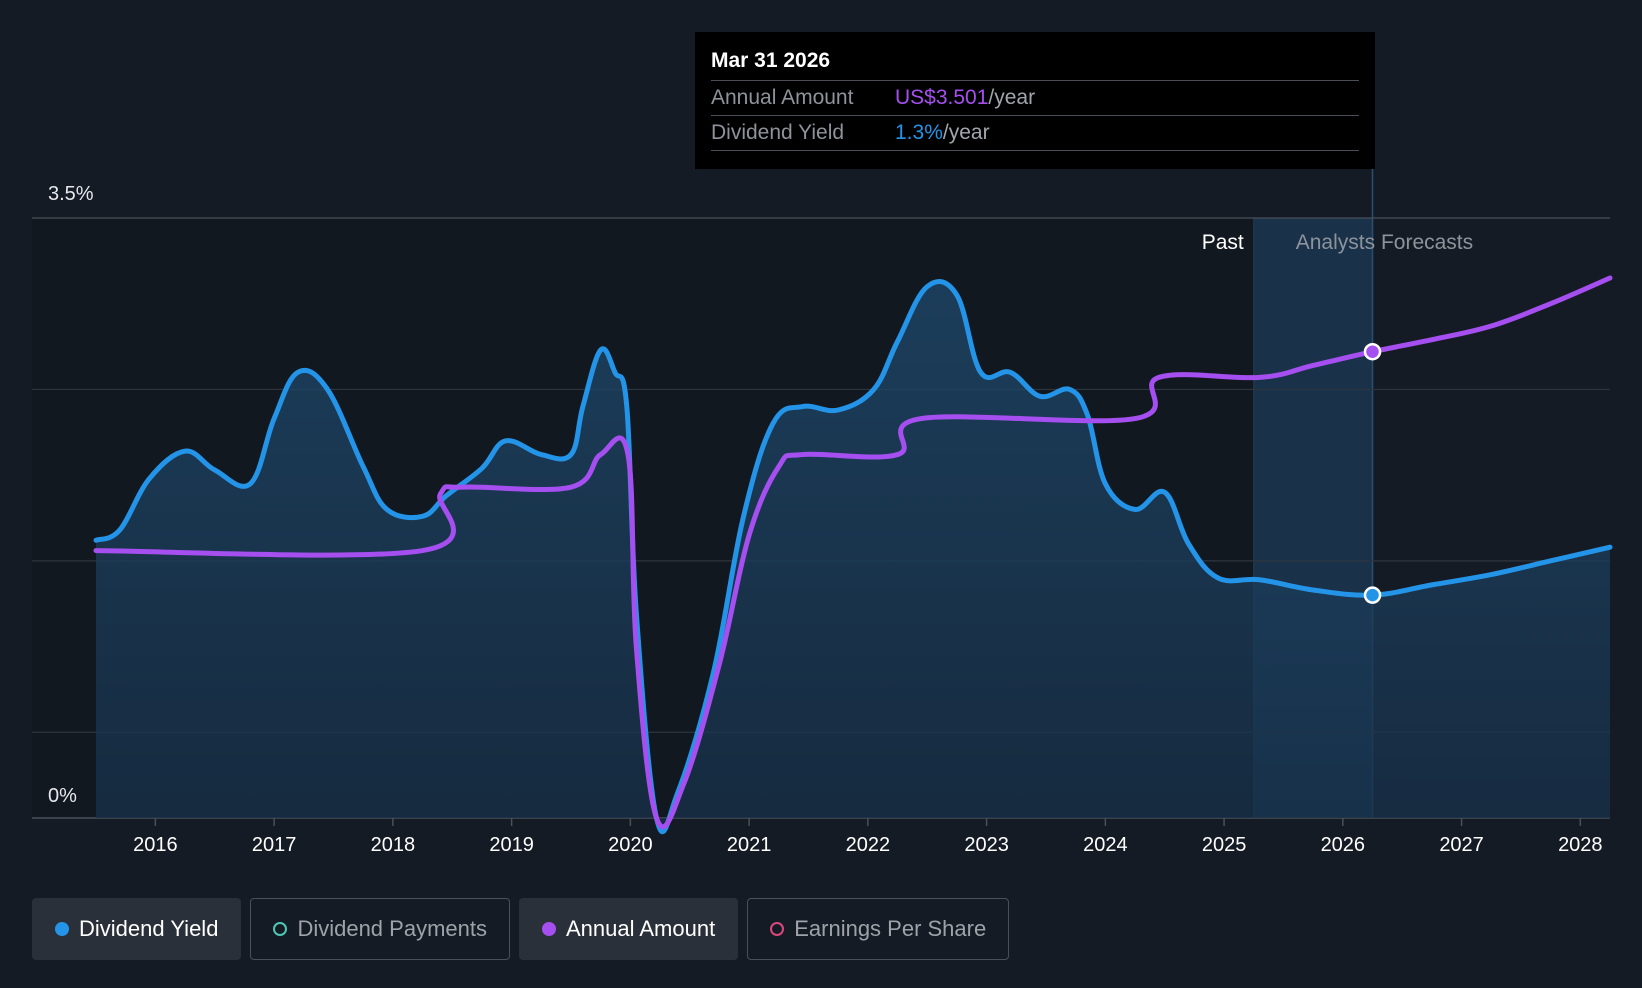 This screenshot has width=1642, height=988. I want to click on legend-label: Dividend Yield, so click(149, 928).